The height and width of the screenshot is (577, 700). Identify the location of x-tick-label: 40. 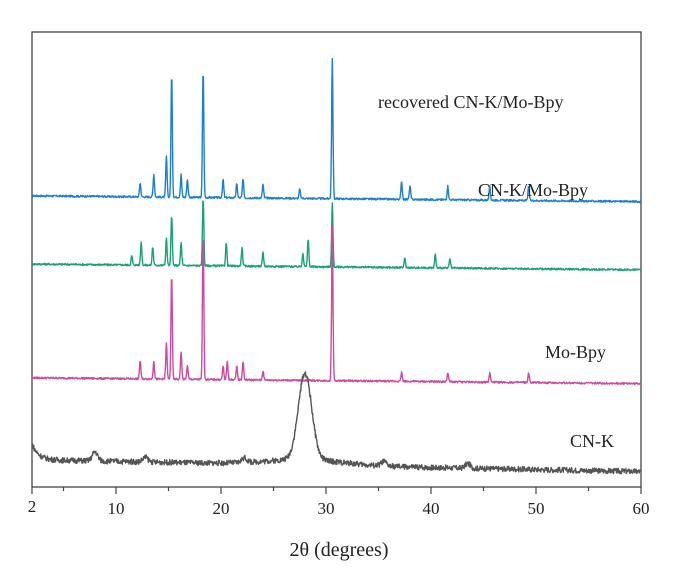
(431, 508).